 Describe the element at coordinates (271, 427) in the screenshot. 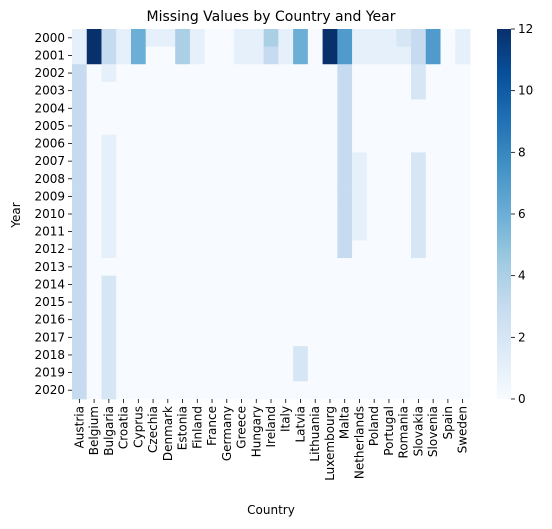

I see `x-tick-label: Ireland` at that location.